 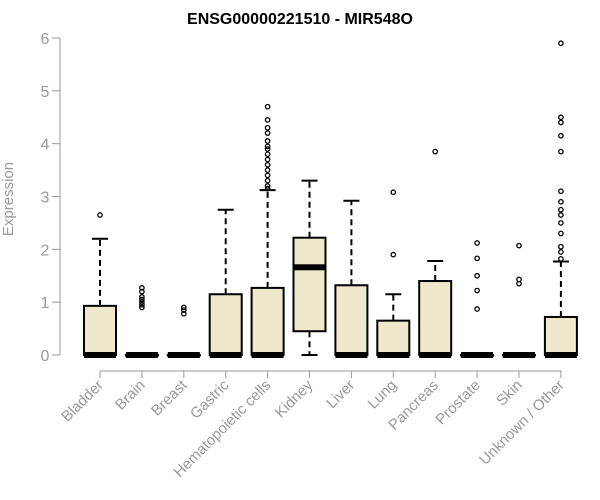 What do you see at coordinates (45, 356) in the screenshot?
I see `y-tick-label: 0` at bounding box center [45, 356].